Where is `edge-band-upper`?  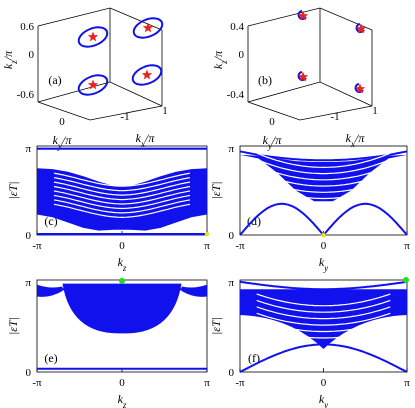 edge-band-upper is located at coordinates (323, 156).